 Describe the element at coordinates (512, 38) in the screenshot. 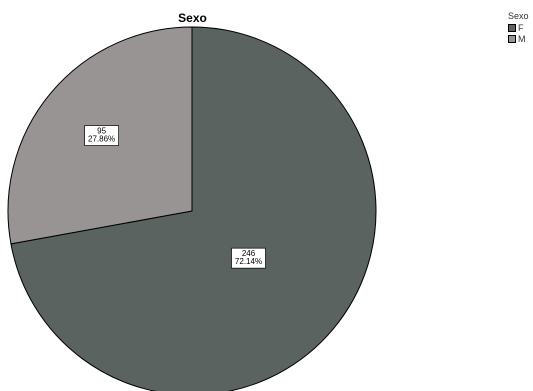

I see `legend-swatch-m` at that location.